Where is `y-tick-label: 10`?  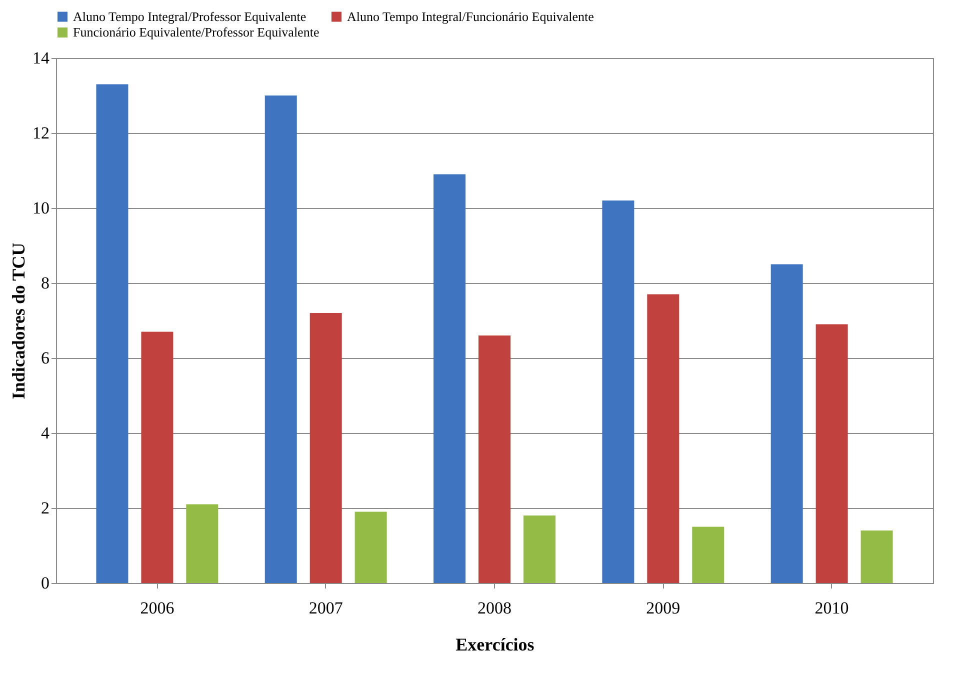 y-tick-label: 10 is located at coordinates (41, 208).